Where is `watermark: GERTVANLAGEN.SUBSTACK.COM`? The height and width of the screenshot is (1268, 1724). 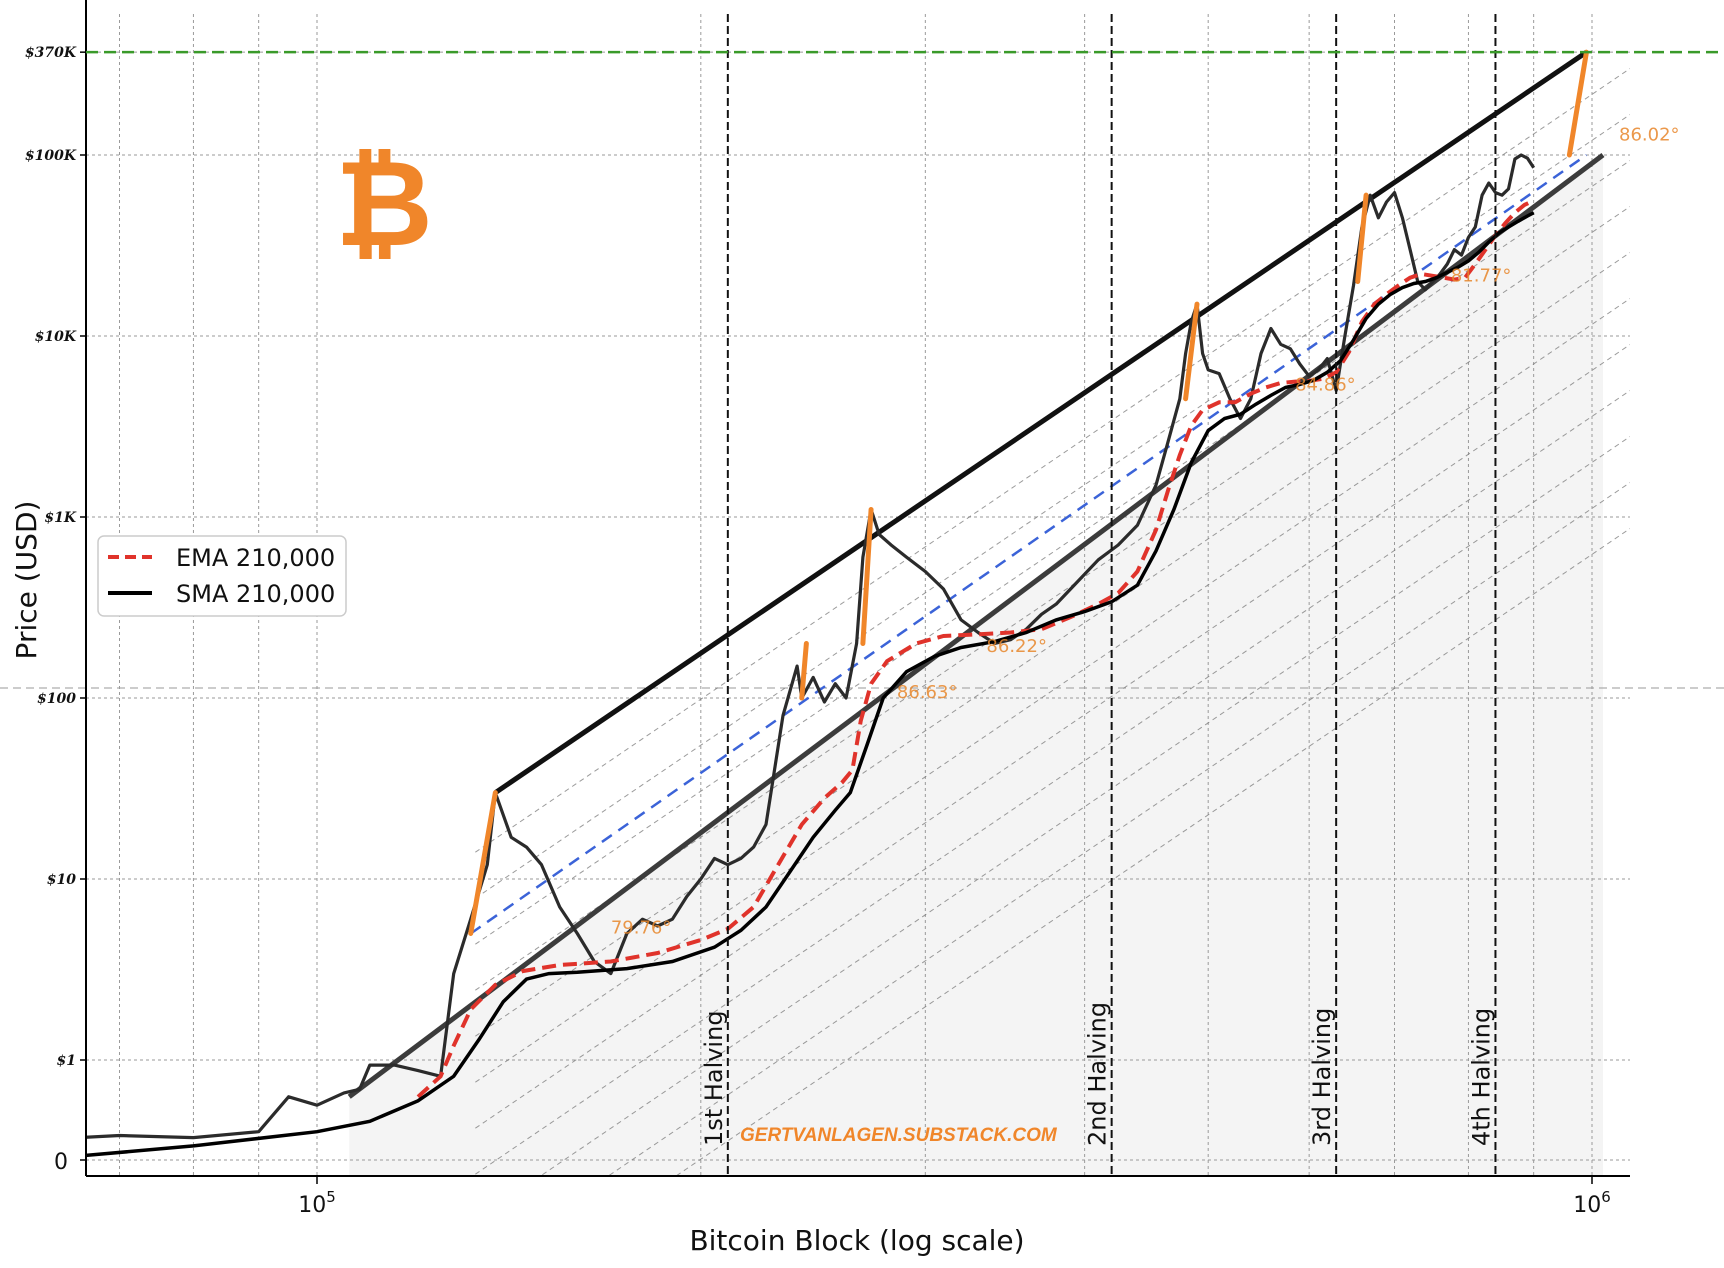
watermark: GERTVANLAGEN.SUBSTACK.COM is located at coordinates (899, 1135).